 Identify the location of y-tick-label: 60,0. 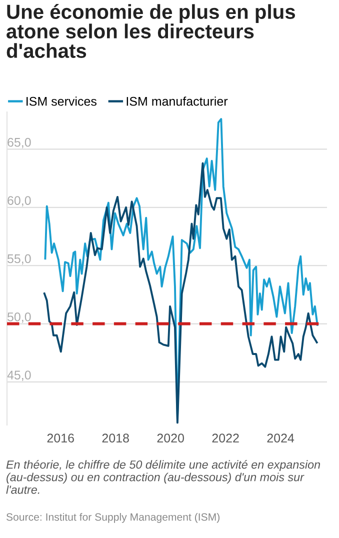
(19, 201).